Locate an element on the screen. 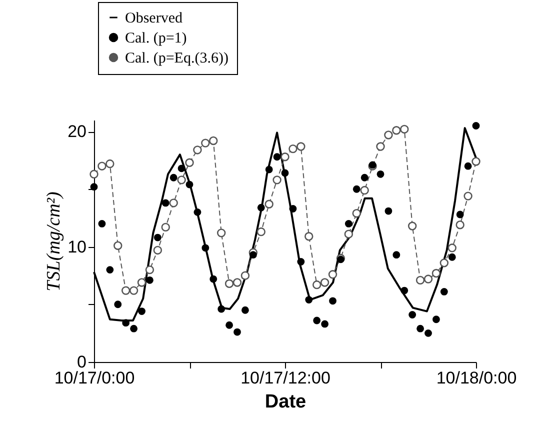 This screenshot has width=556, height=441. x-tick-label: 10/18/0:00 is located at coordinates (476, 378).